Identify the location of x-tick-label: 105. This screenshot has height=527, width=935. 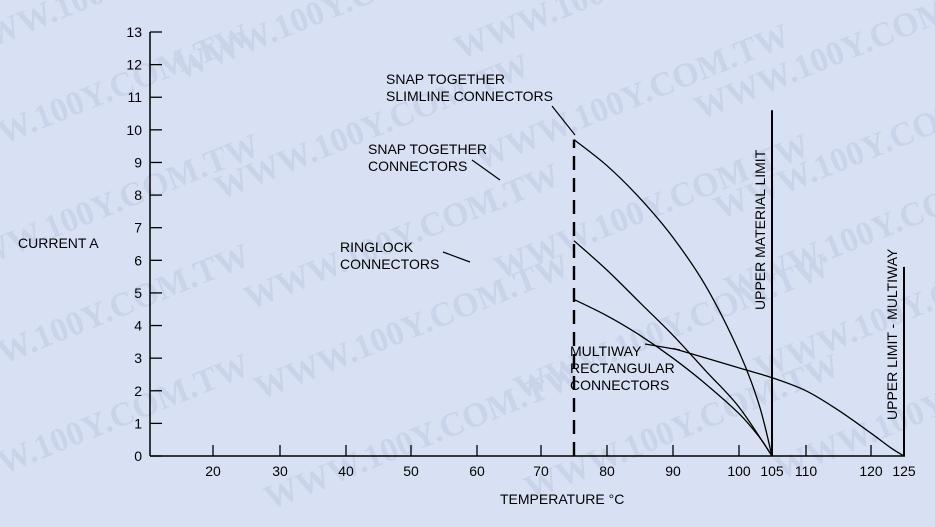
(772, 471).